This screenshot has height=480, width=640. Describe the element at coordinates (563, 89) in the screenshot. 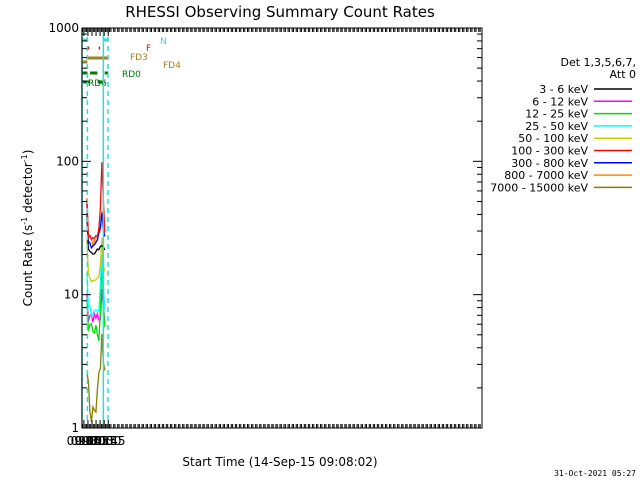

I see `legend-entry-label: 3 - 6 keV` at that location.